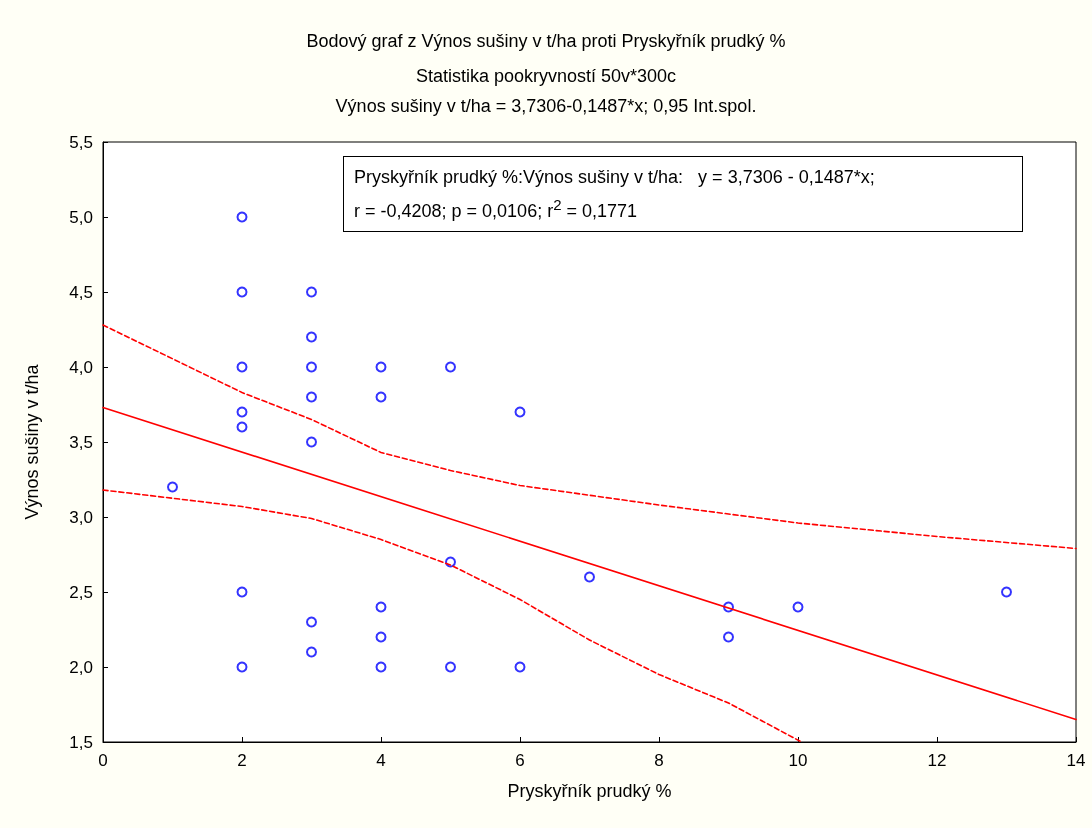  Describe the element at coordinates (81, 292) in the screenshot. I see `y-tick-label: 4,5` at that location.